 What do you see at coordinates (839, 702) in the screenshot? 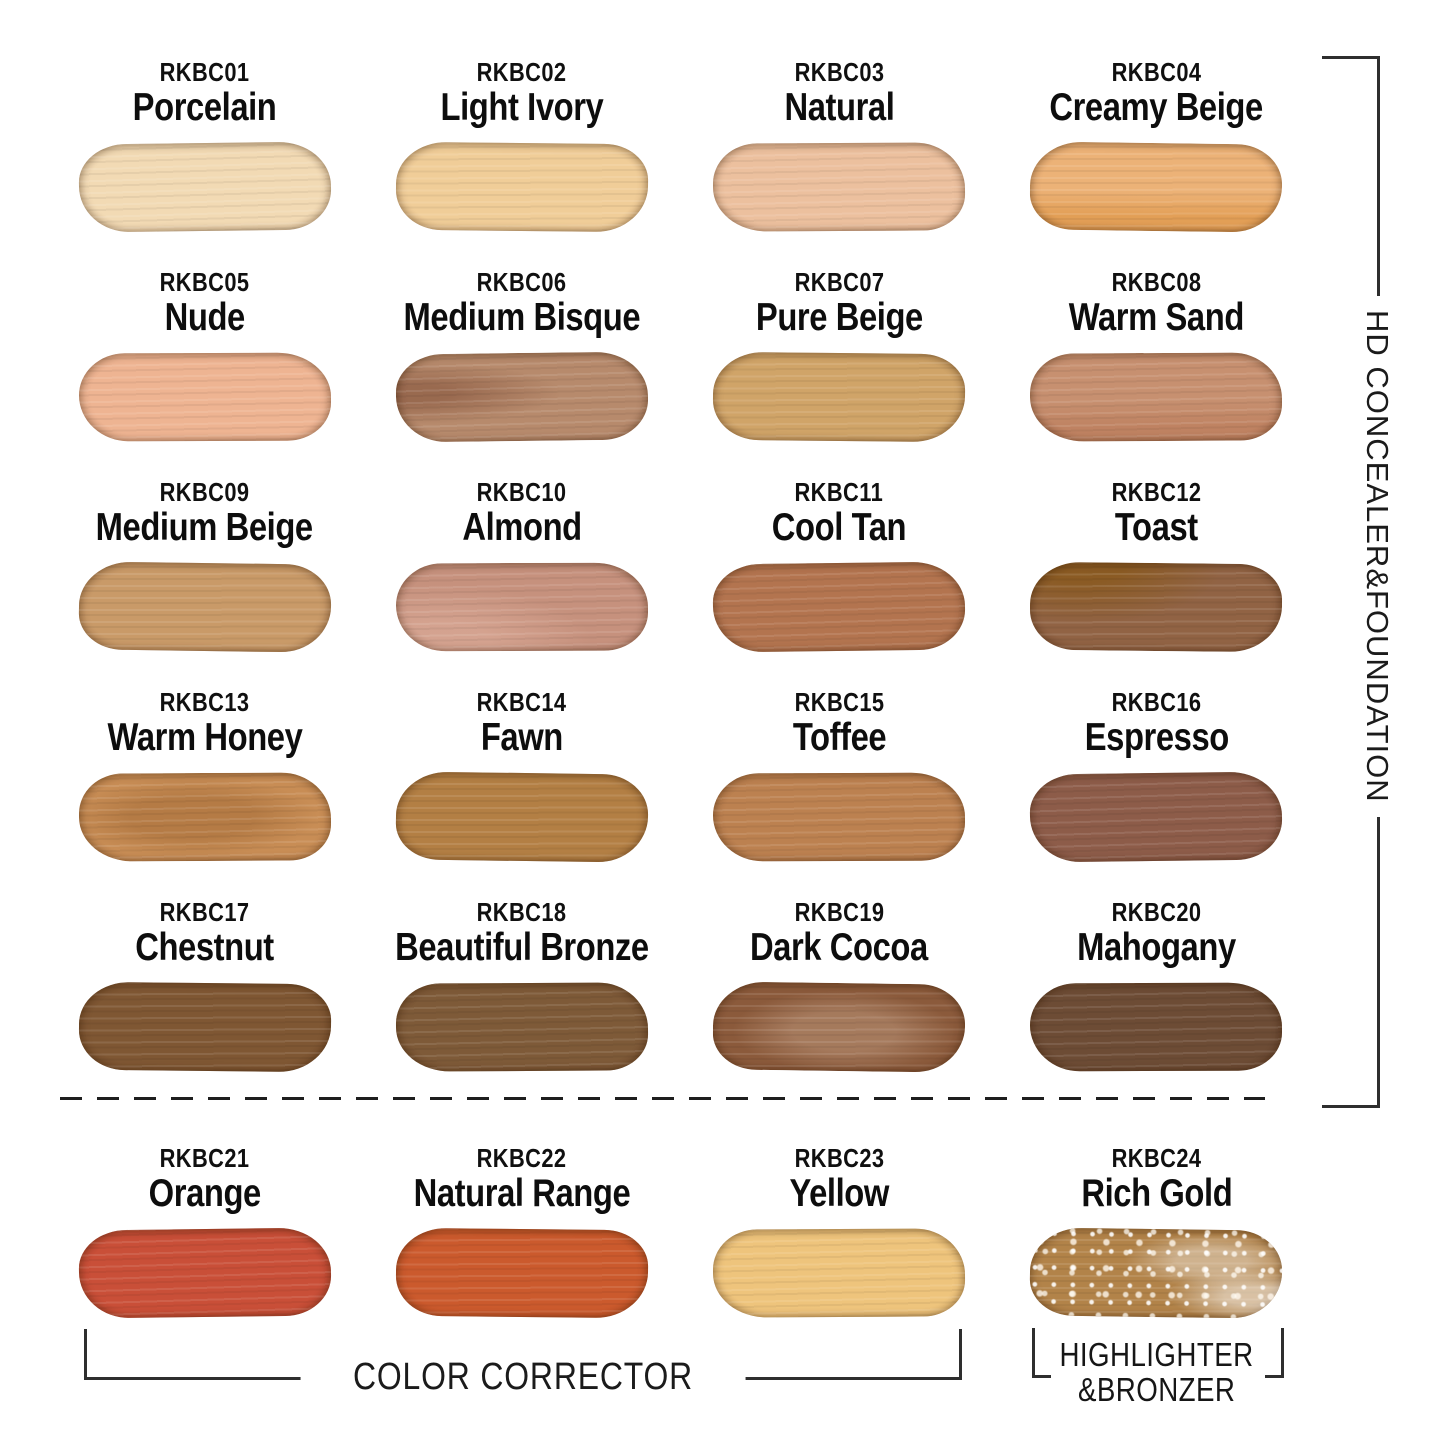
I see `shade-code: RKBC15` at bounding box center [839, 702].